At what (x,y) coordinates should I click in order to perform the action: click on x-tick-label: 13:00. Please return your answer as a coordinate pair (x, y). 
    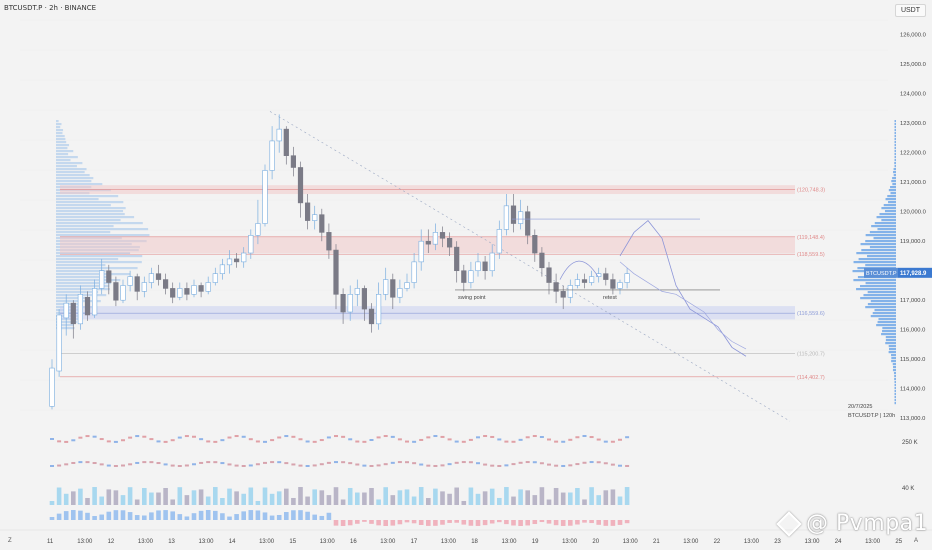
    Looking at the image, I should click on (813, 542).